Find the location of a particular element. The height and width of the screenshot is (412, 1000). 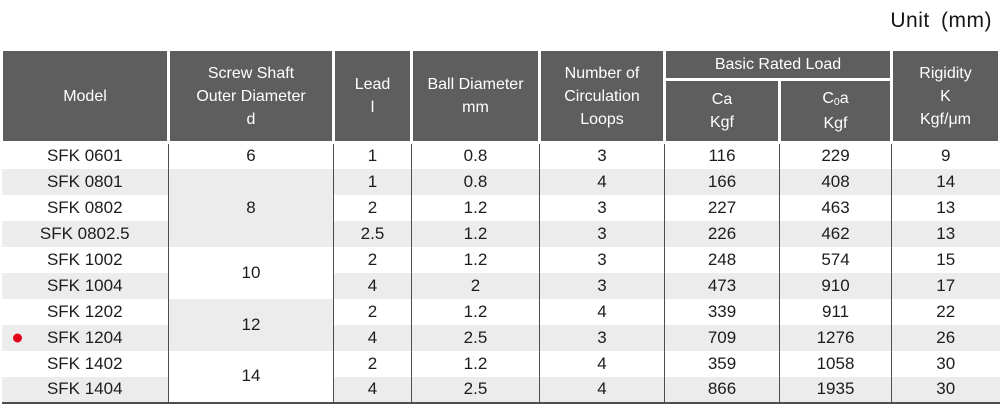

diameter-cell: 6 is located at coordinates (251, 155).